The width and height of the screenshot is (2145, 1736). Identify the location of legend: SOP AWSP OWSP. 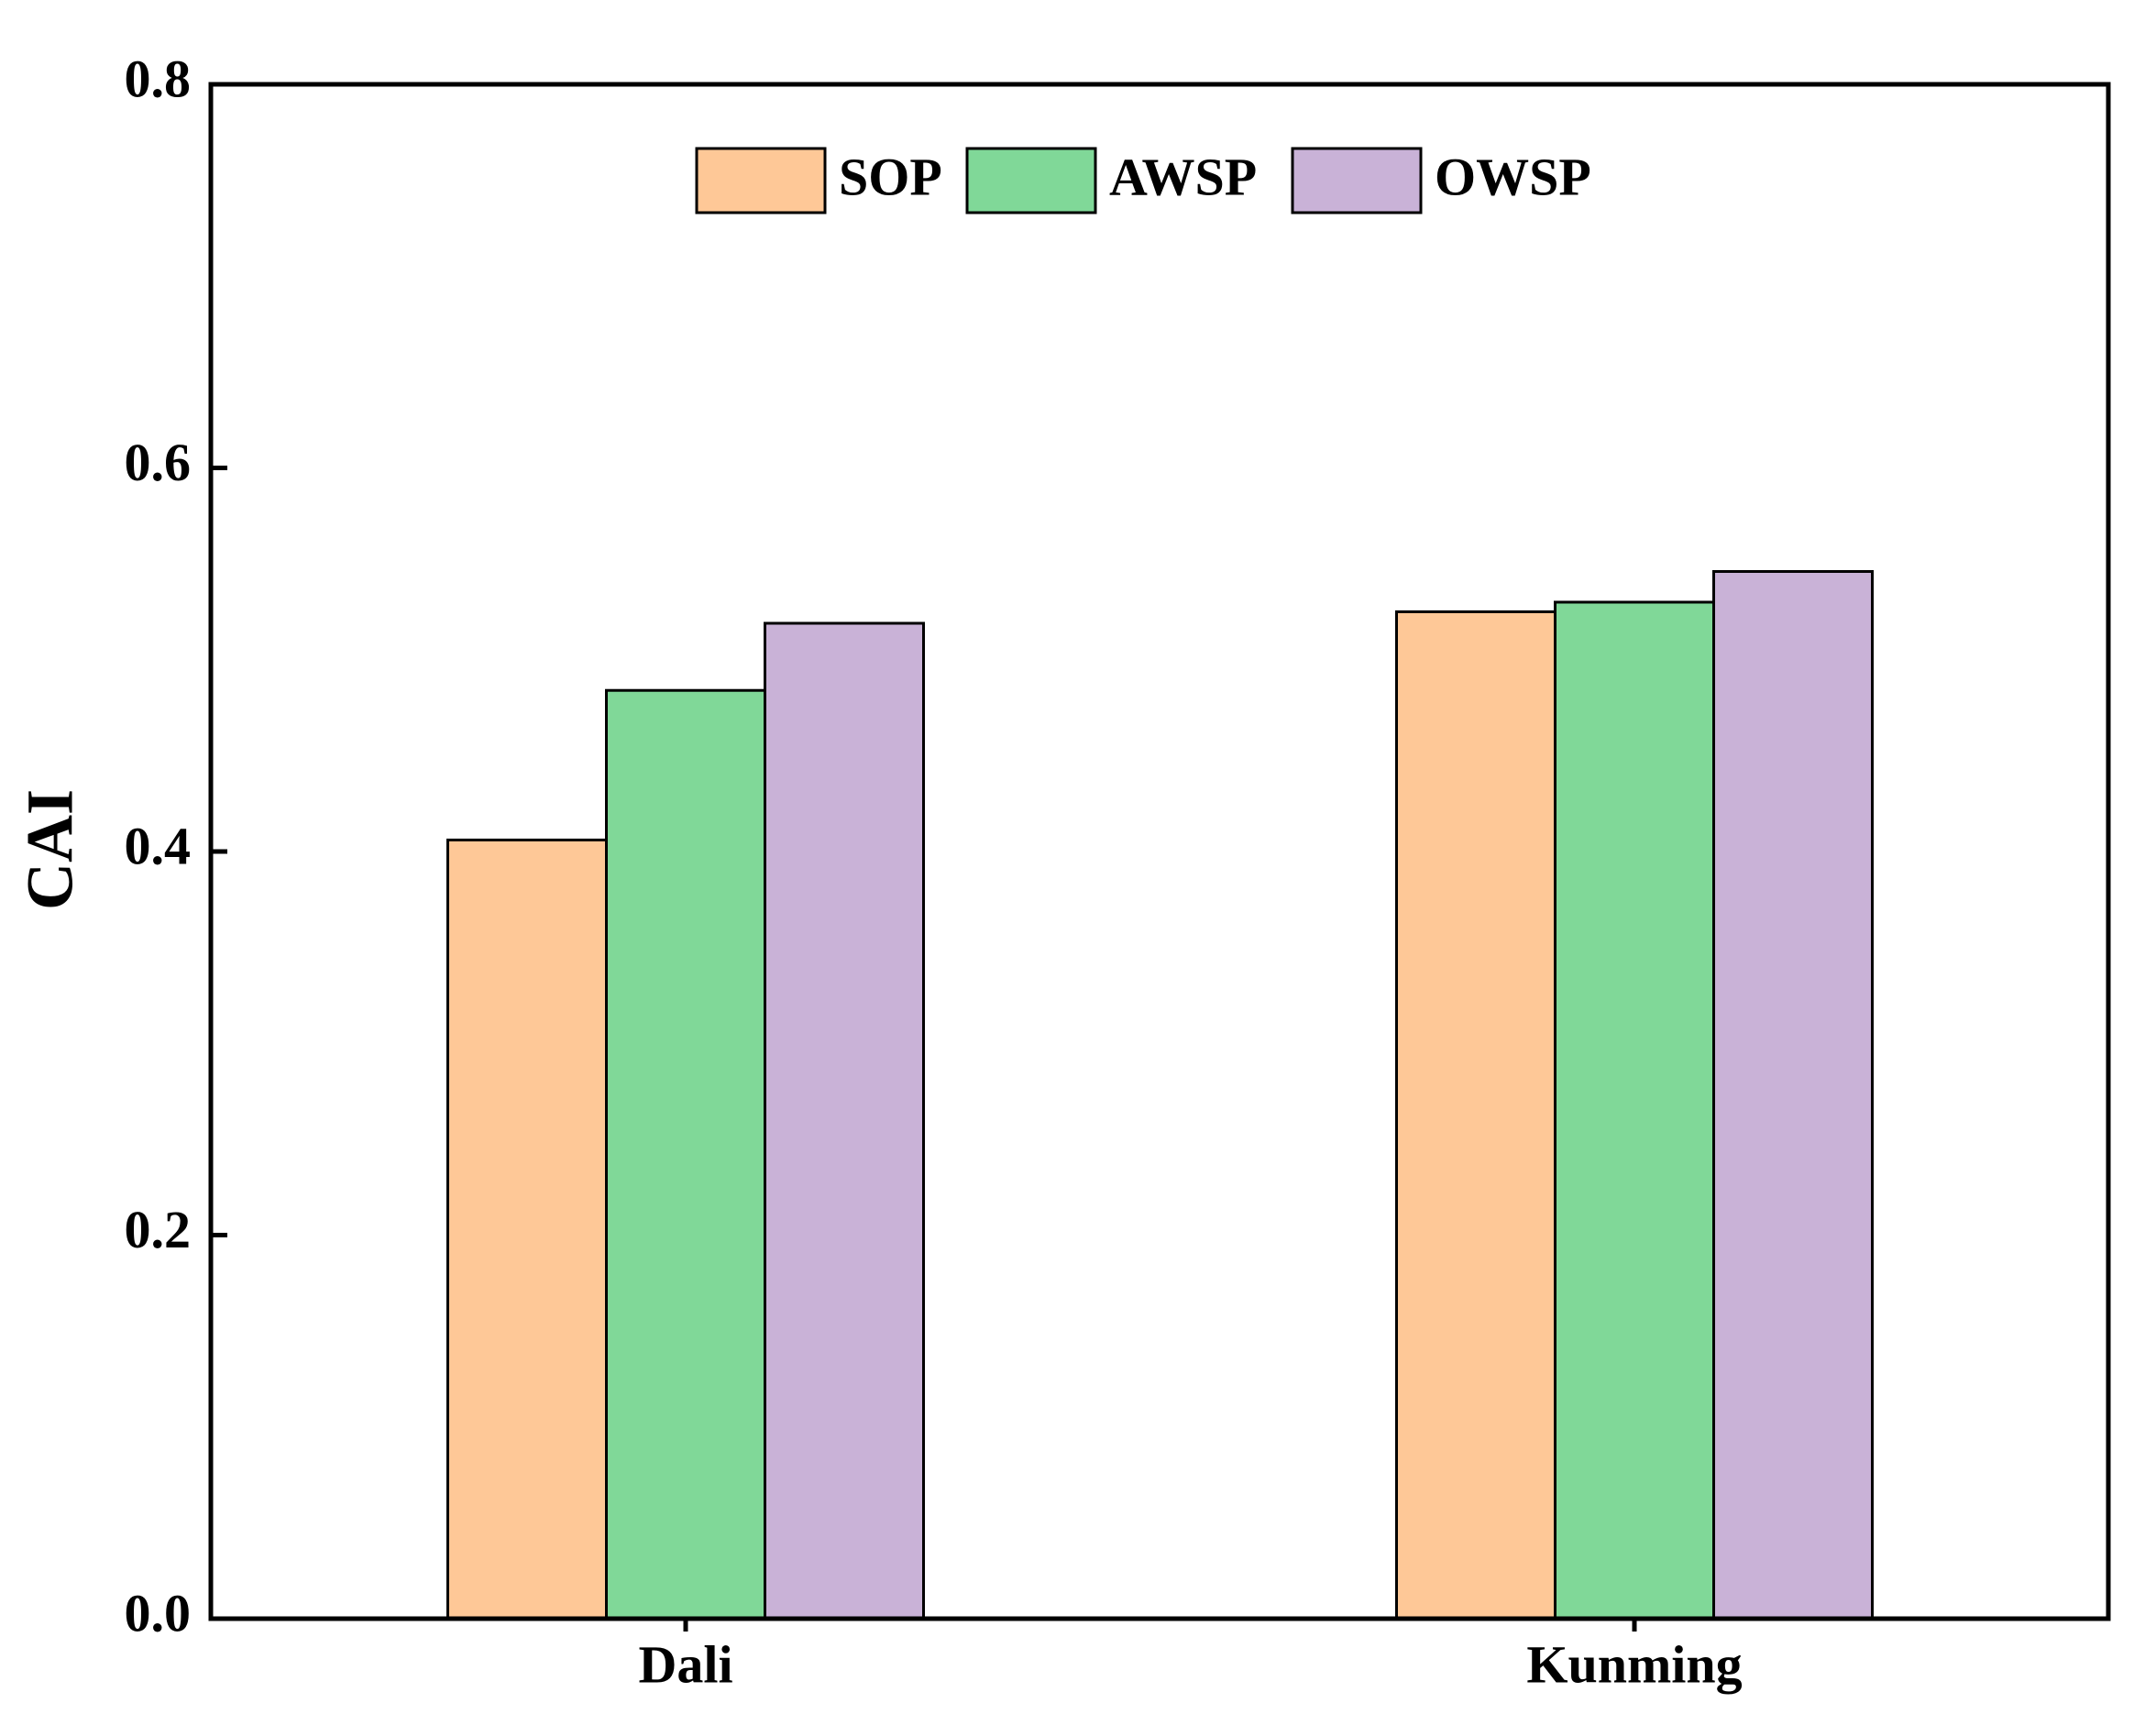
(1143, 181).